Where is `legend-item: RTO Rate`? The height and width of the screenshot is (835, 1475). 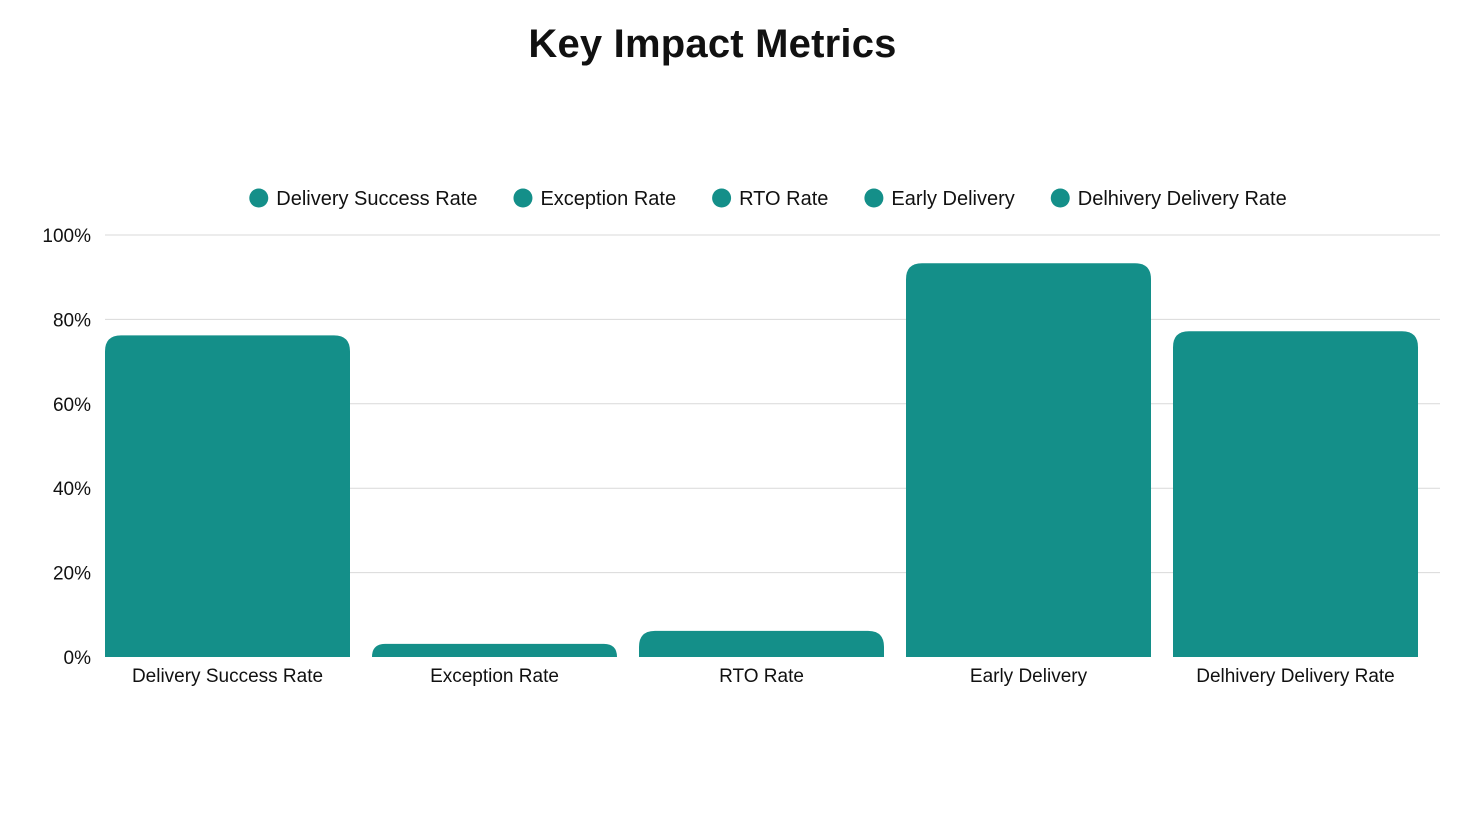 legend-item: RTO Rate is located at coordinates (770, 199).